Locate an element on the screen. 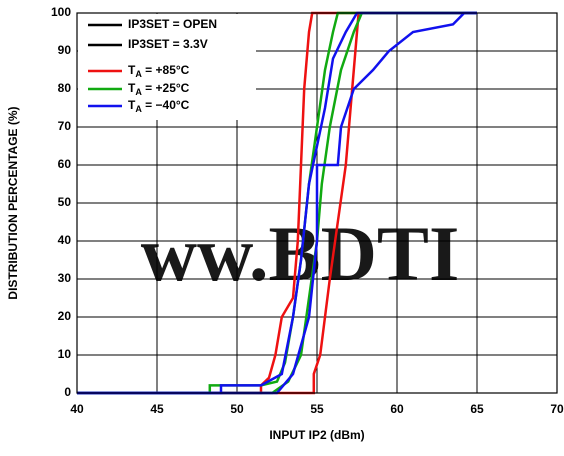  y-tick-label: 20 is located at coordinates (65, 316).